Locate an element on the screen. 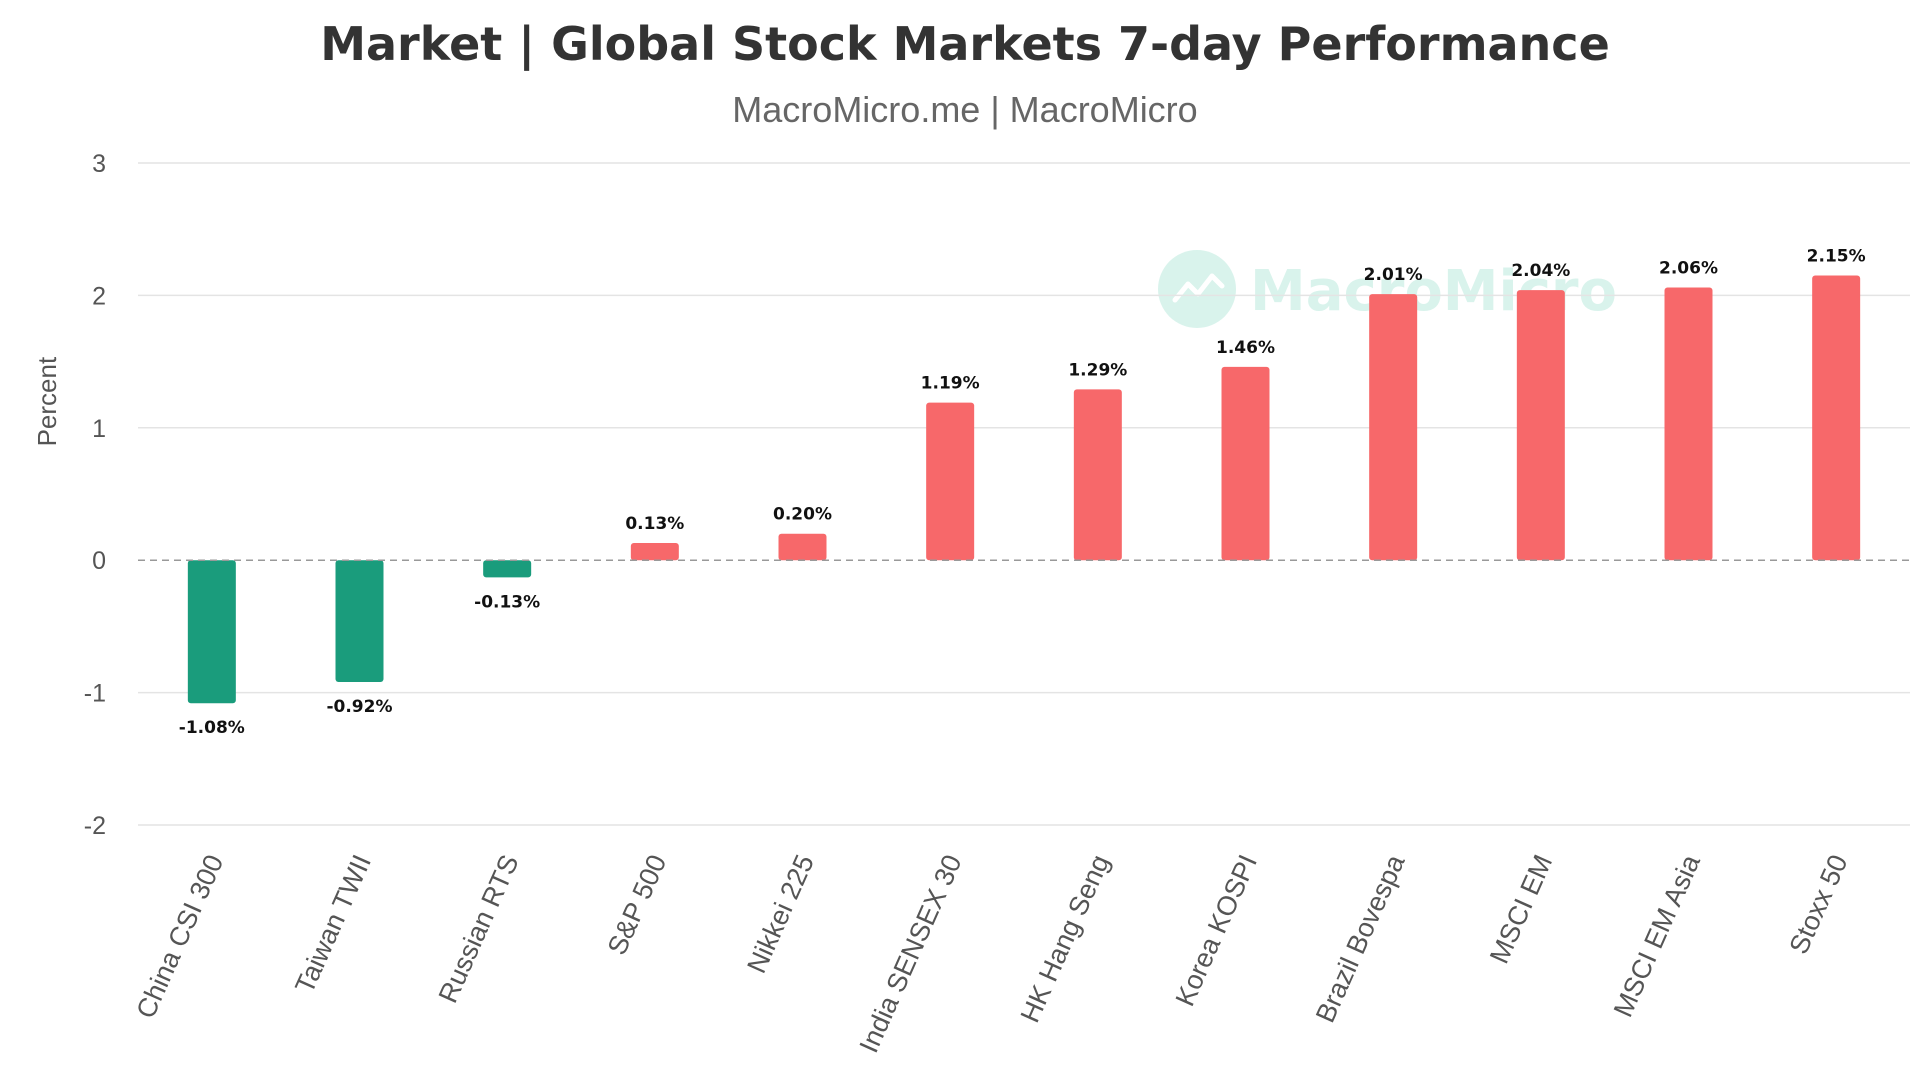  chart-subtitle: MacroMicro.me | MacroMicro is located at coordinates (964, 109).